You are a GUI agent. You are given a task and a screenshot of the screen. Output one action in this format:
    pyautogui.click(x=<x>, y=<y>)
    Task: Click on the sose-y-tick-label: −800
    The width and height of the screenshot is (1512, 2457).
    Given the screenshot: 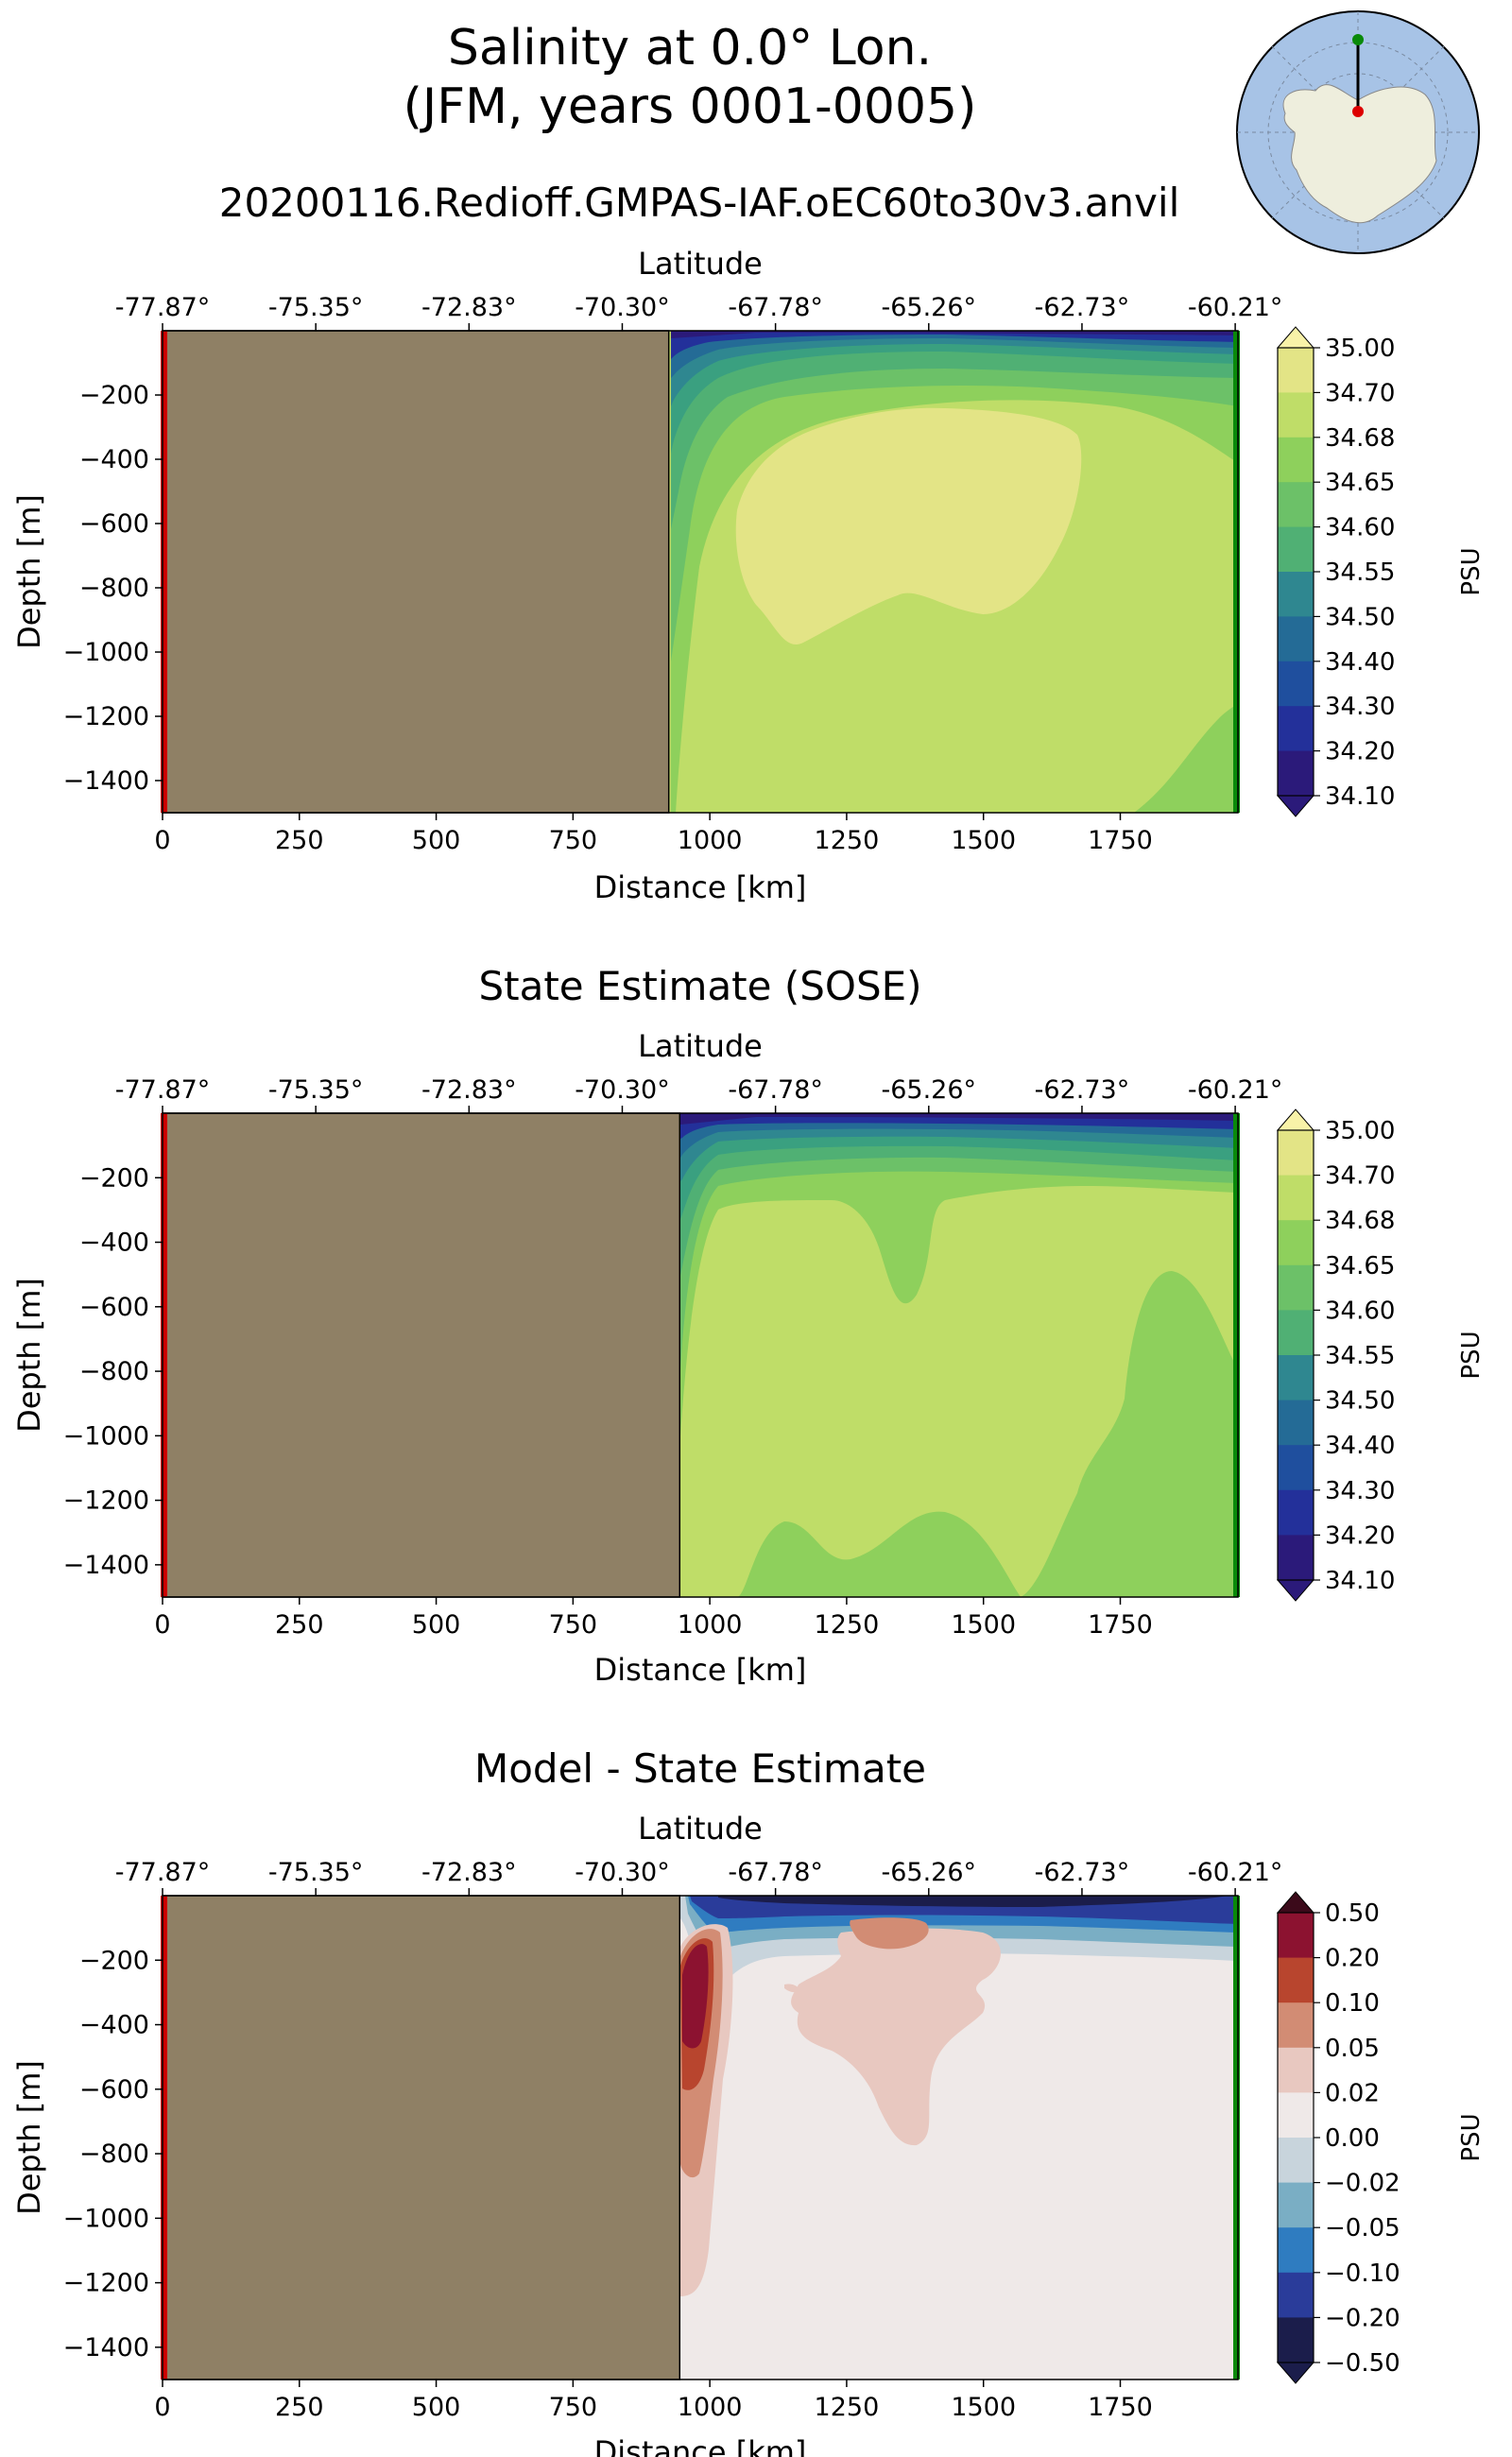 What is the action you would take?
    pyautogui.click(x=114, y=1371)
    